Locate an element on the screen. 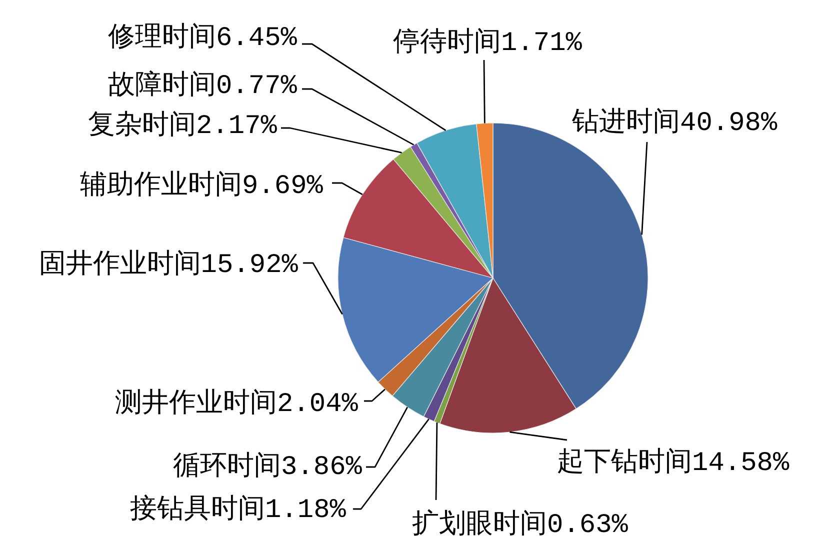 This screenshot has width=824, height=545. slice-label: 辅助作业时间 is located at coordinates (161, 184).